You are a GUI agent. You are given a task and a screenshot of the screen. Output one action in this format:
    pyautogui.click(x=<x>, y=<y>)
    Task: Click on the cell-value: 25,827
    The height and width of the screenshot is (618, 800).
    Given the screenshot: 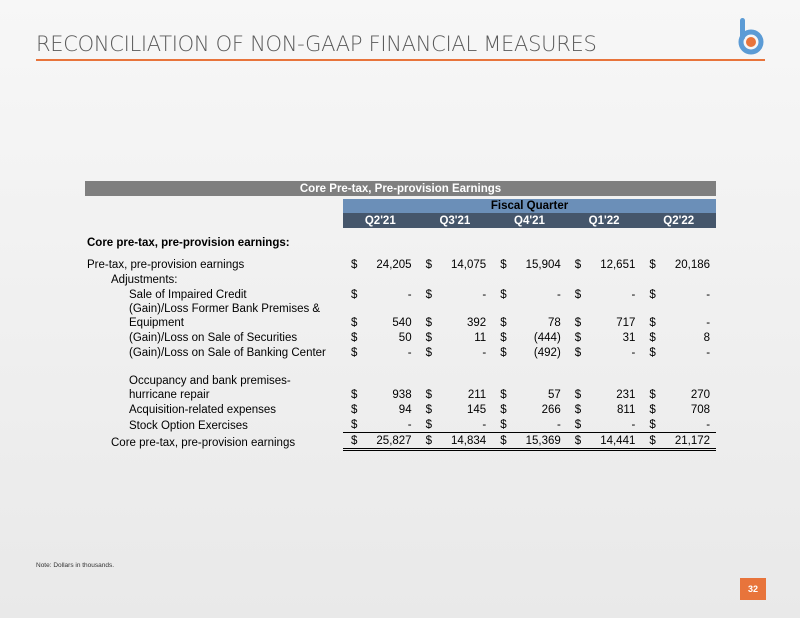 What is the action you would take?
    pyautogui.click(x=390, y=441)
    